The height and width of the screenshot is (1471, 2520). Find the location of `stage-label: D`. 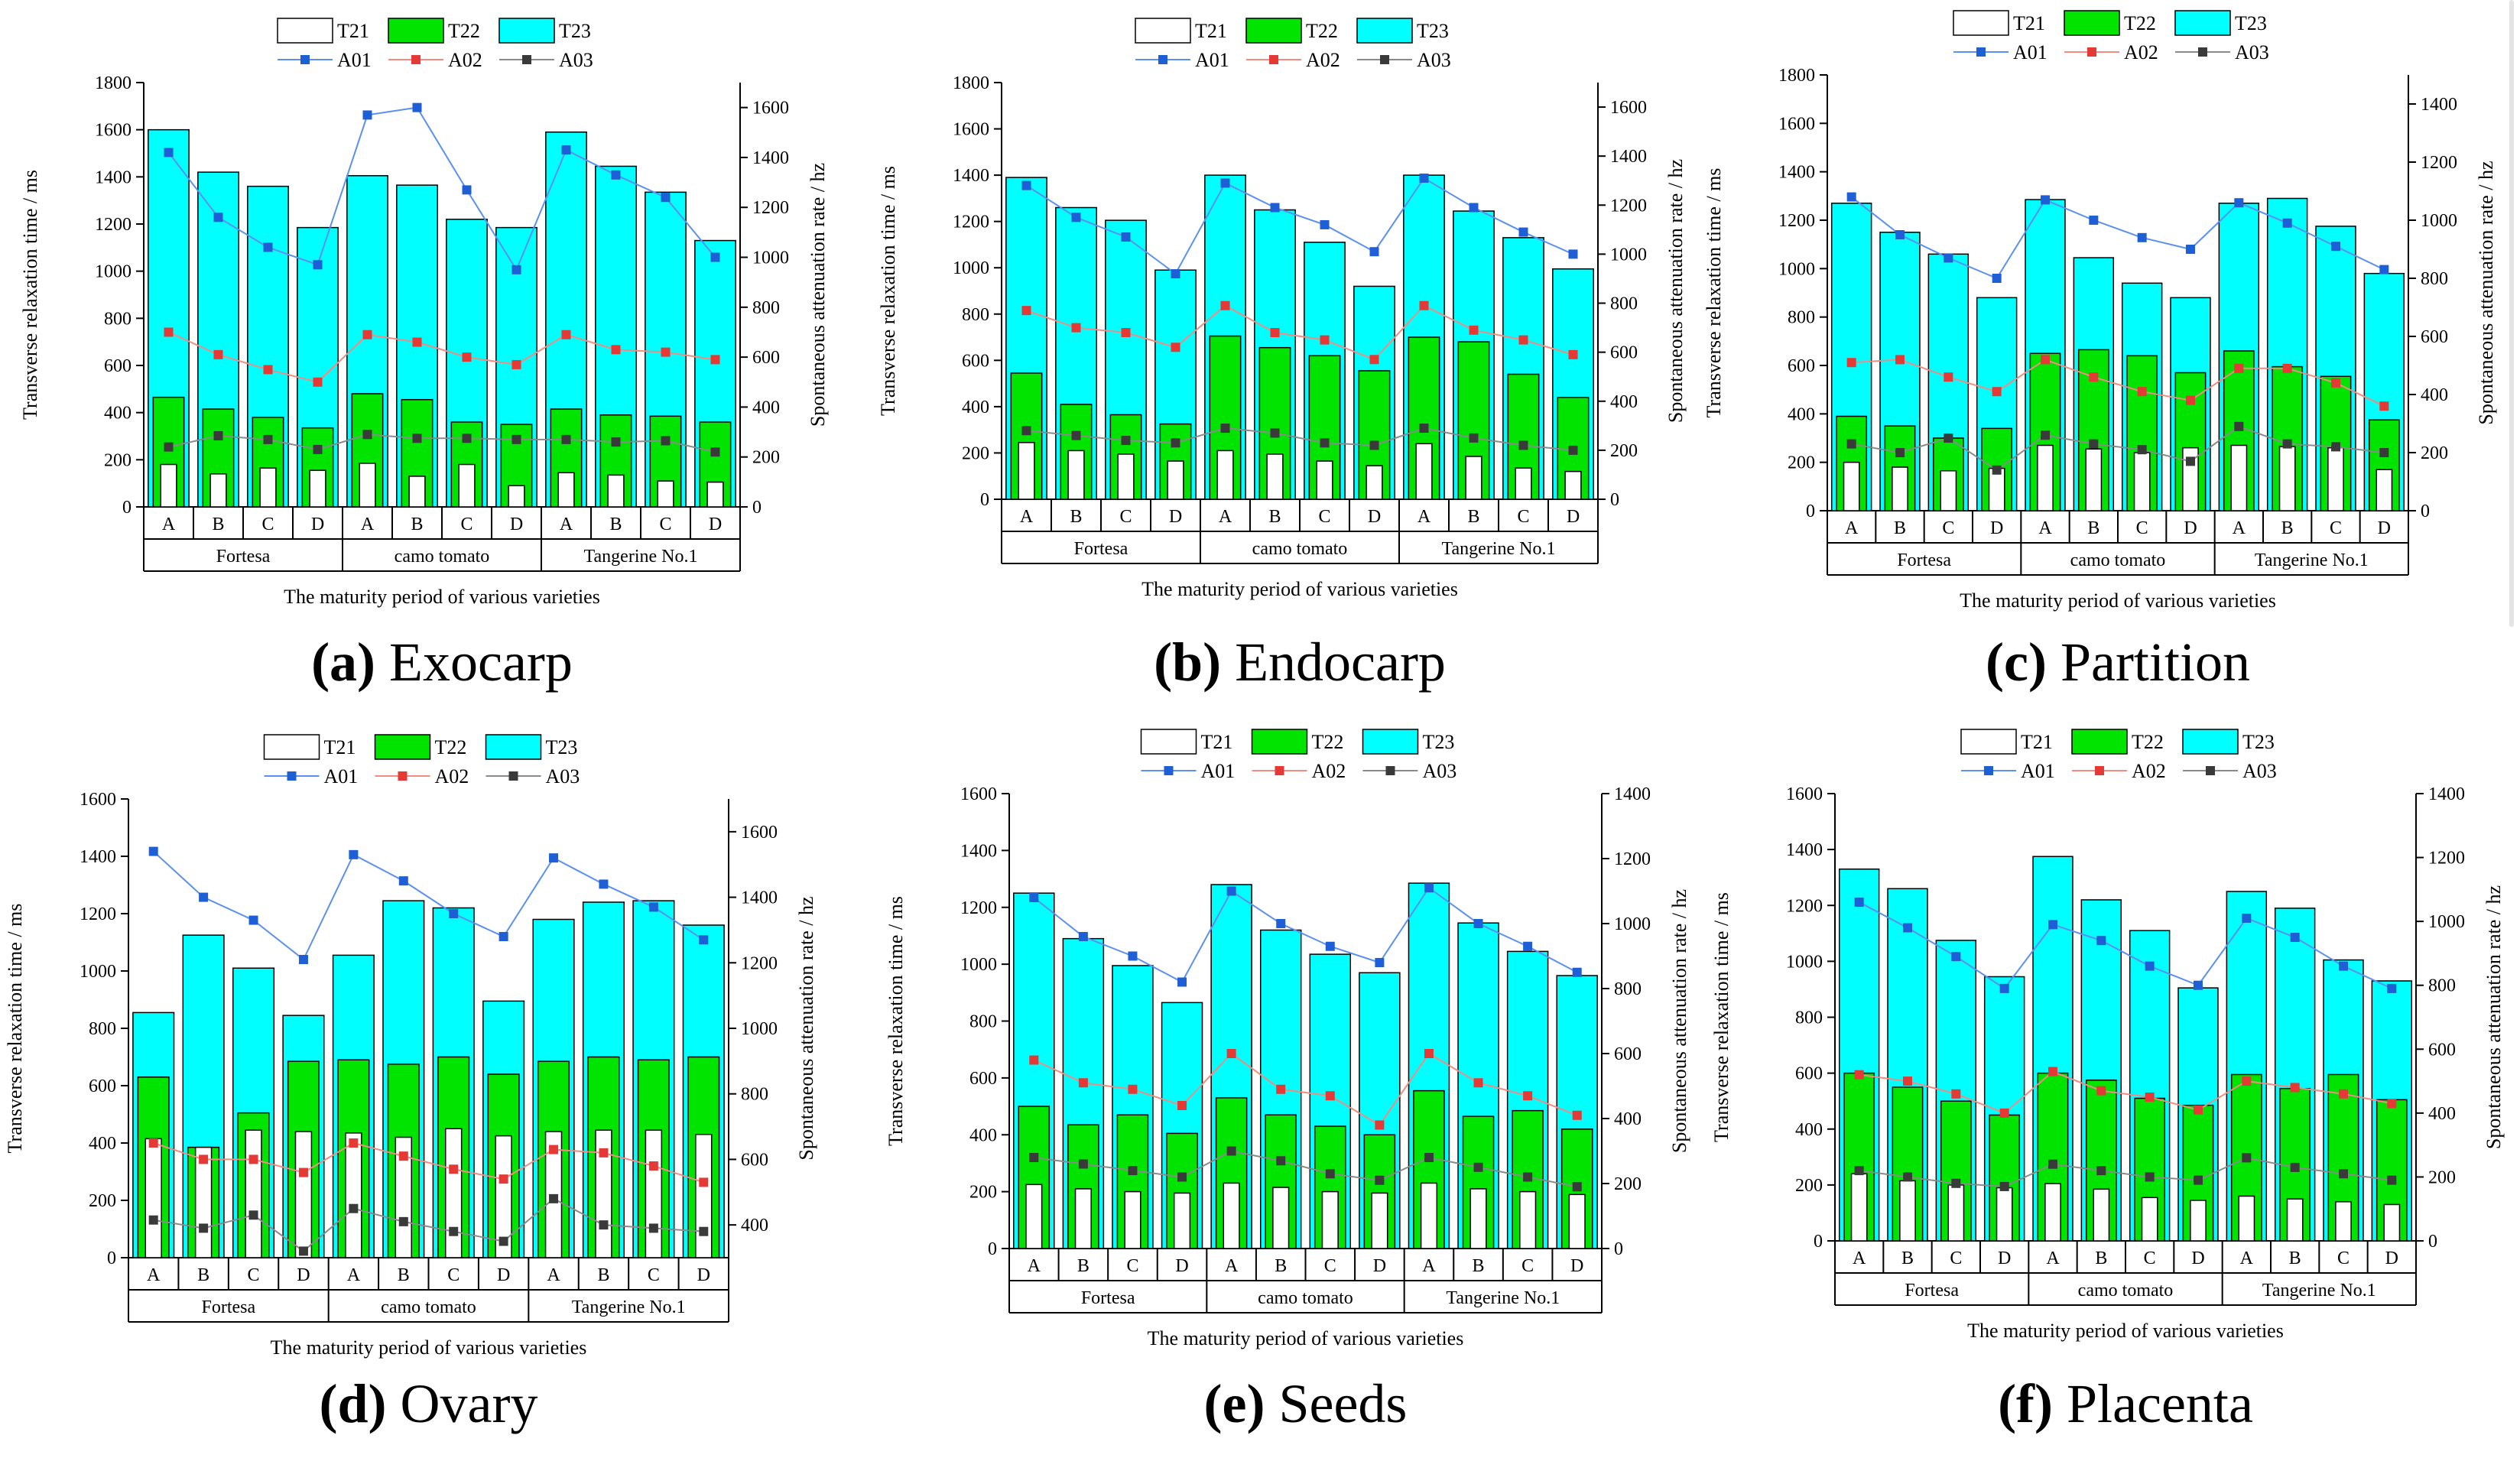

stage-label: D is located at coordinates (1997, 528).